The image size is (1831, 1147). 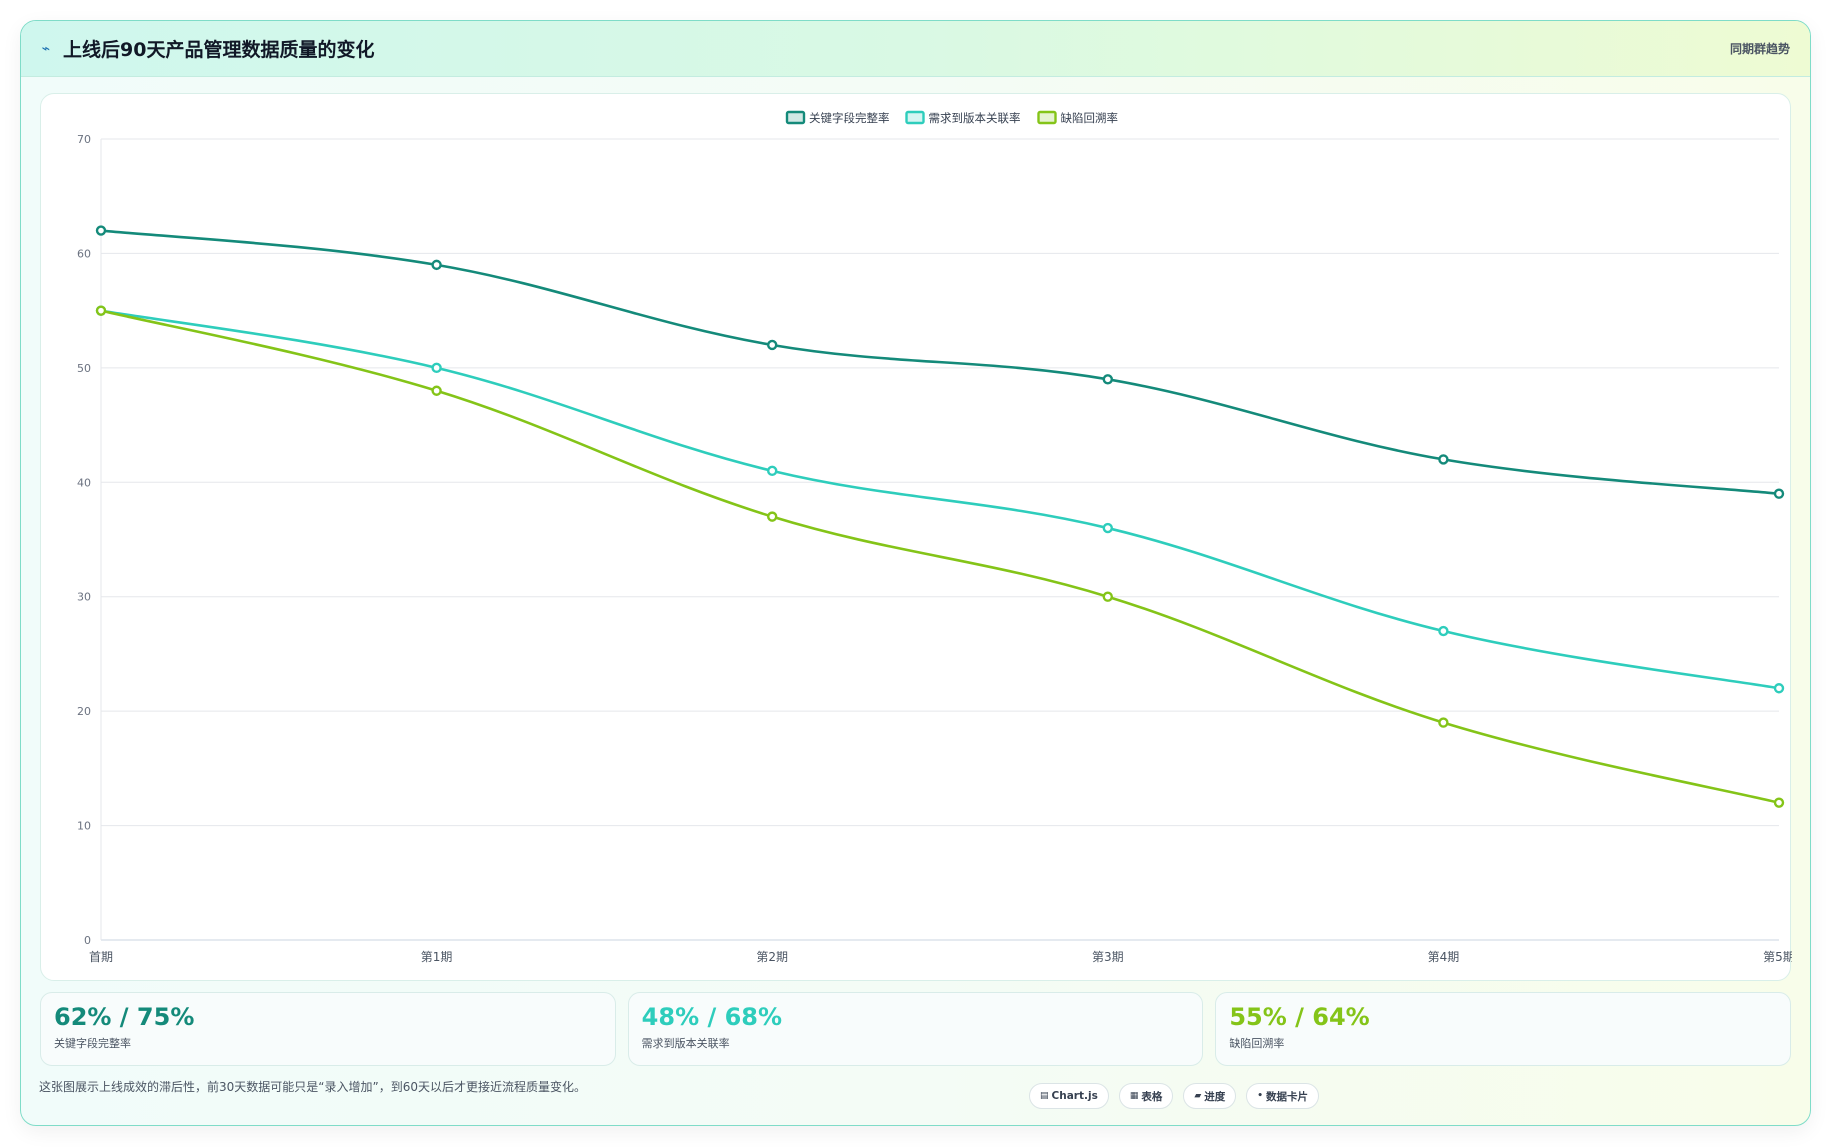 I want to click on stat-card-completeness: 62% / 75% 关键字段完整率, so click(x=328, y=1029).